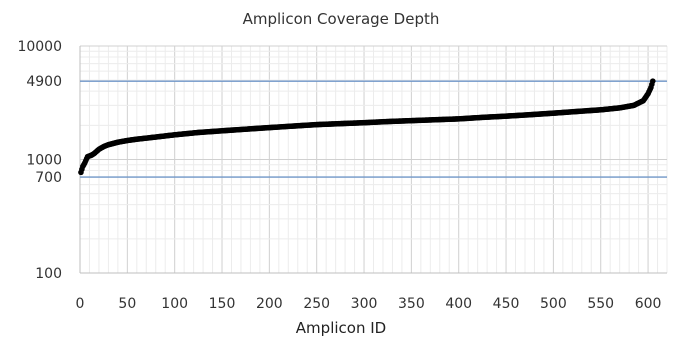 The image size is (683, 337). What do you see at coordinates (44, 161) in the screenshot?
I see `y-tick-label: 1000` at bounding box center [44, 161].